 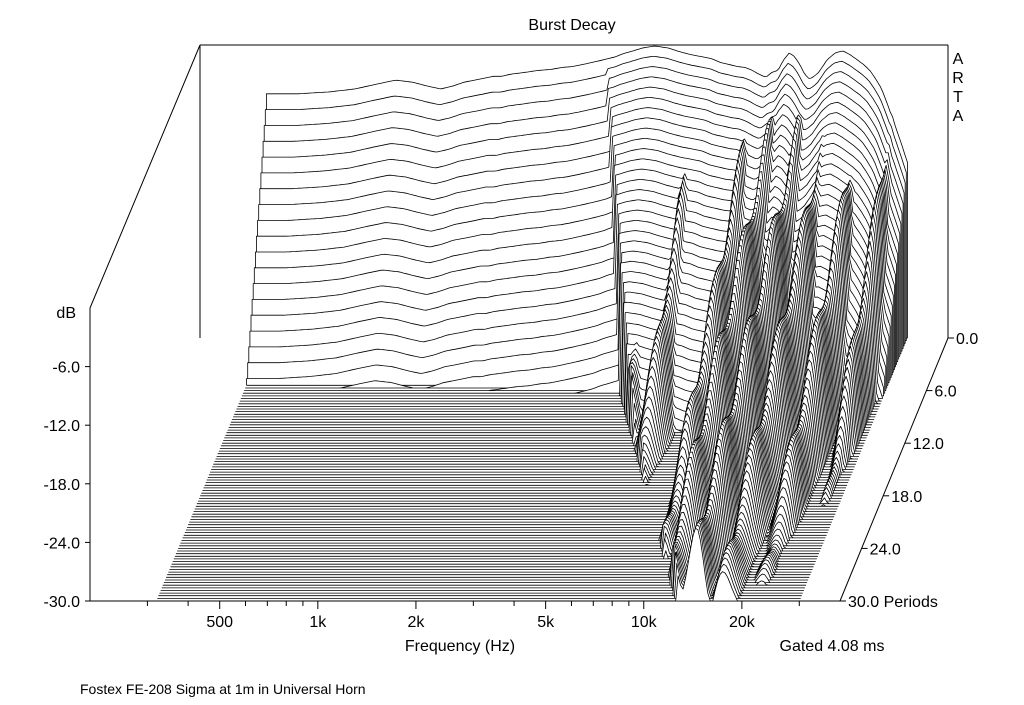 I want to click on gate-label: Gated 4.08 ms, so click(x=832, y=646).